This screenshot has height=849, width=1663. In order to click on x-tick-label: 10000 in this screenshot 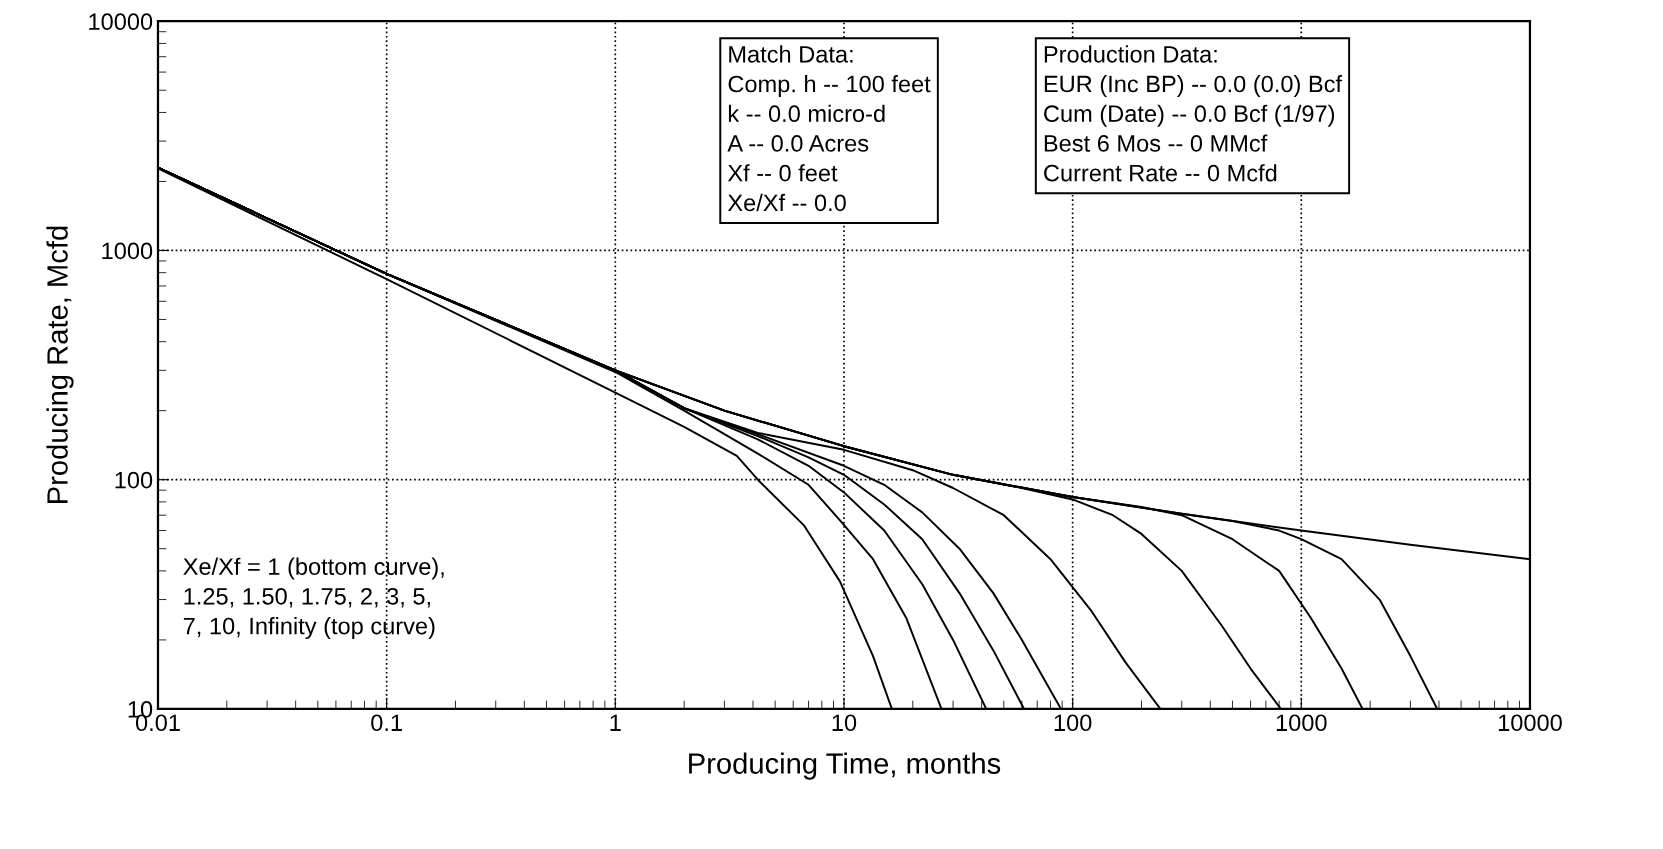, I will do `click(1530, 723)`.